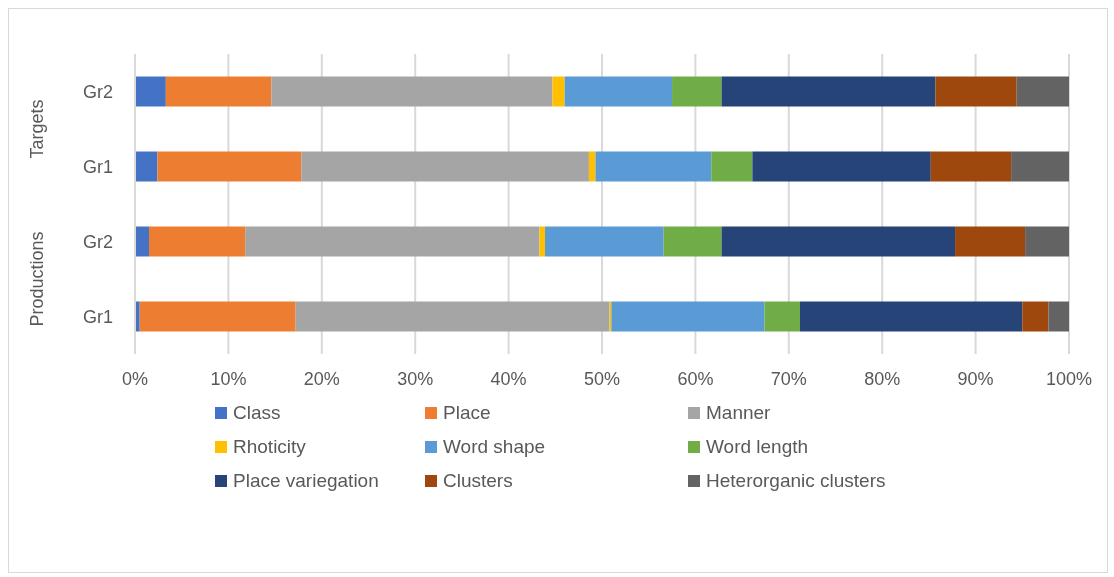 The width and height of the screenshot is (1114, 577). Describe the element at coordinates (508, 378) in the screenshot. I see `x-tick-label: 40%` at that location.